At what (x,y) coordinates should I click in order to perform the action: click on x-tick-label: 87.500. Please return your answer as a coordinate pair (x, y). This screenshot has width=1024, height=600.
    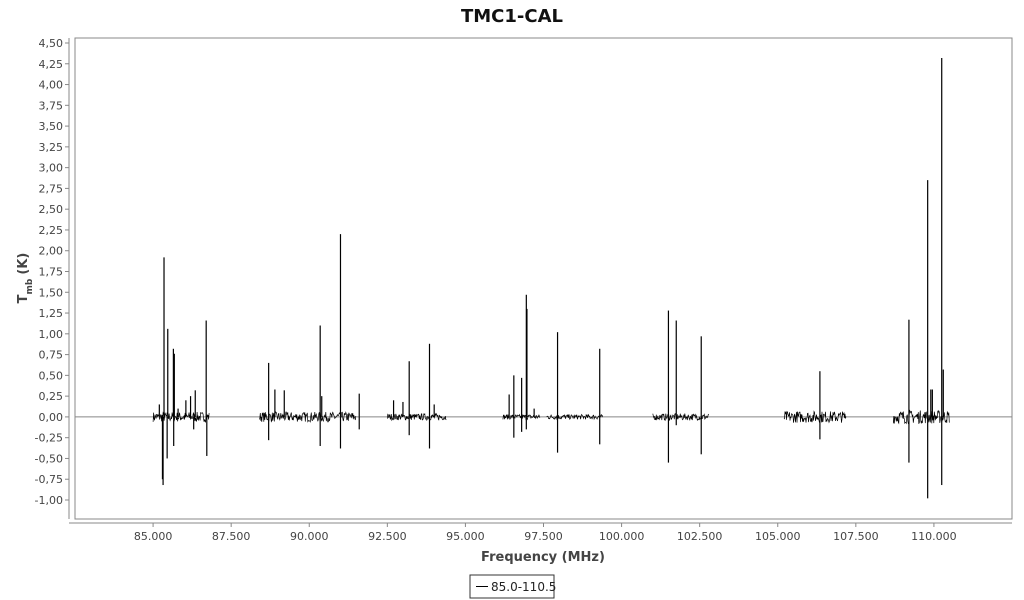
    Looking at the image, I should click on (231, 536).